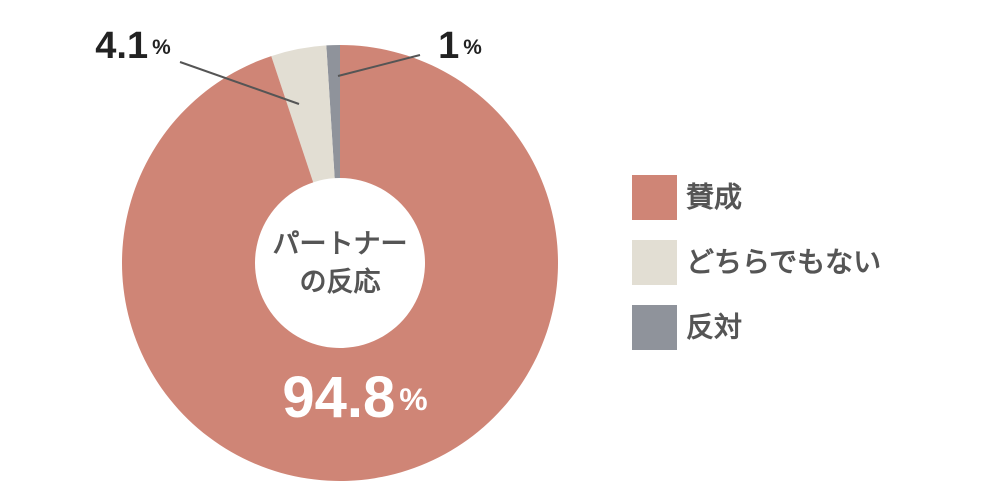 This screenshot has width=1000, height=500. Describe the element at coordinates (714, 196) in the screenshot. I see `legend-label: 賛成` at that location.